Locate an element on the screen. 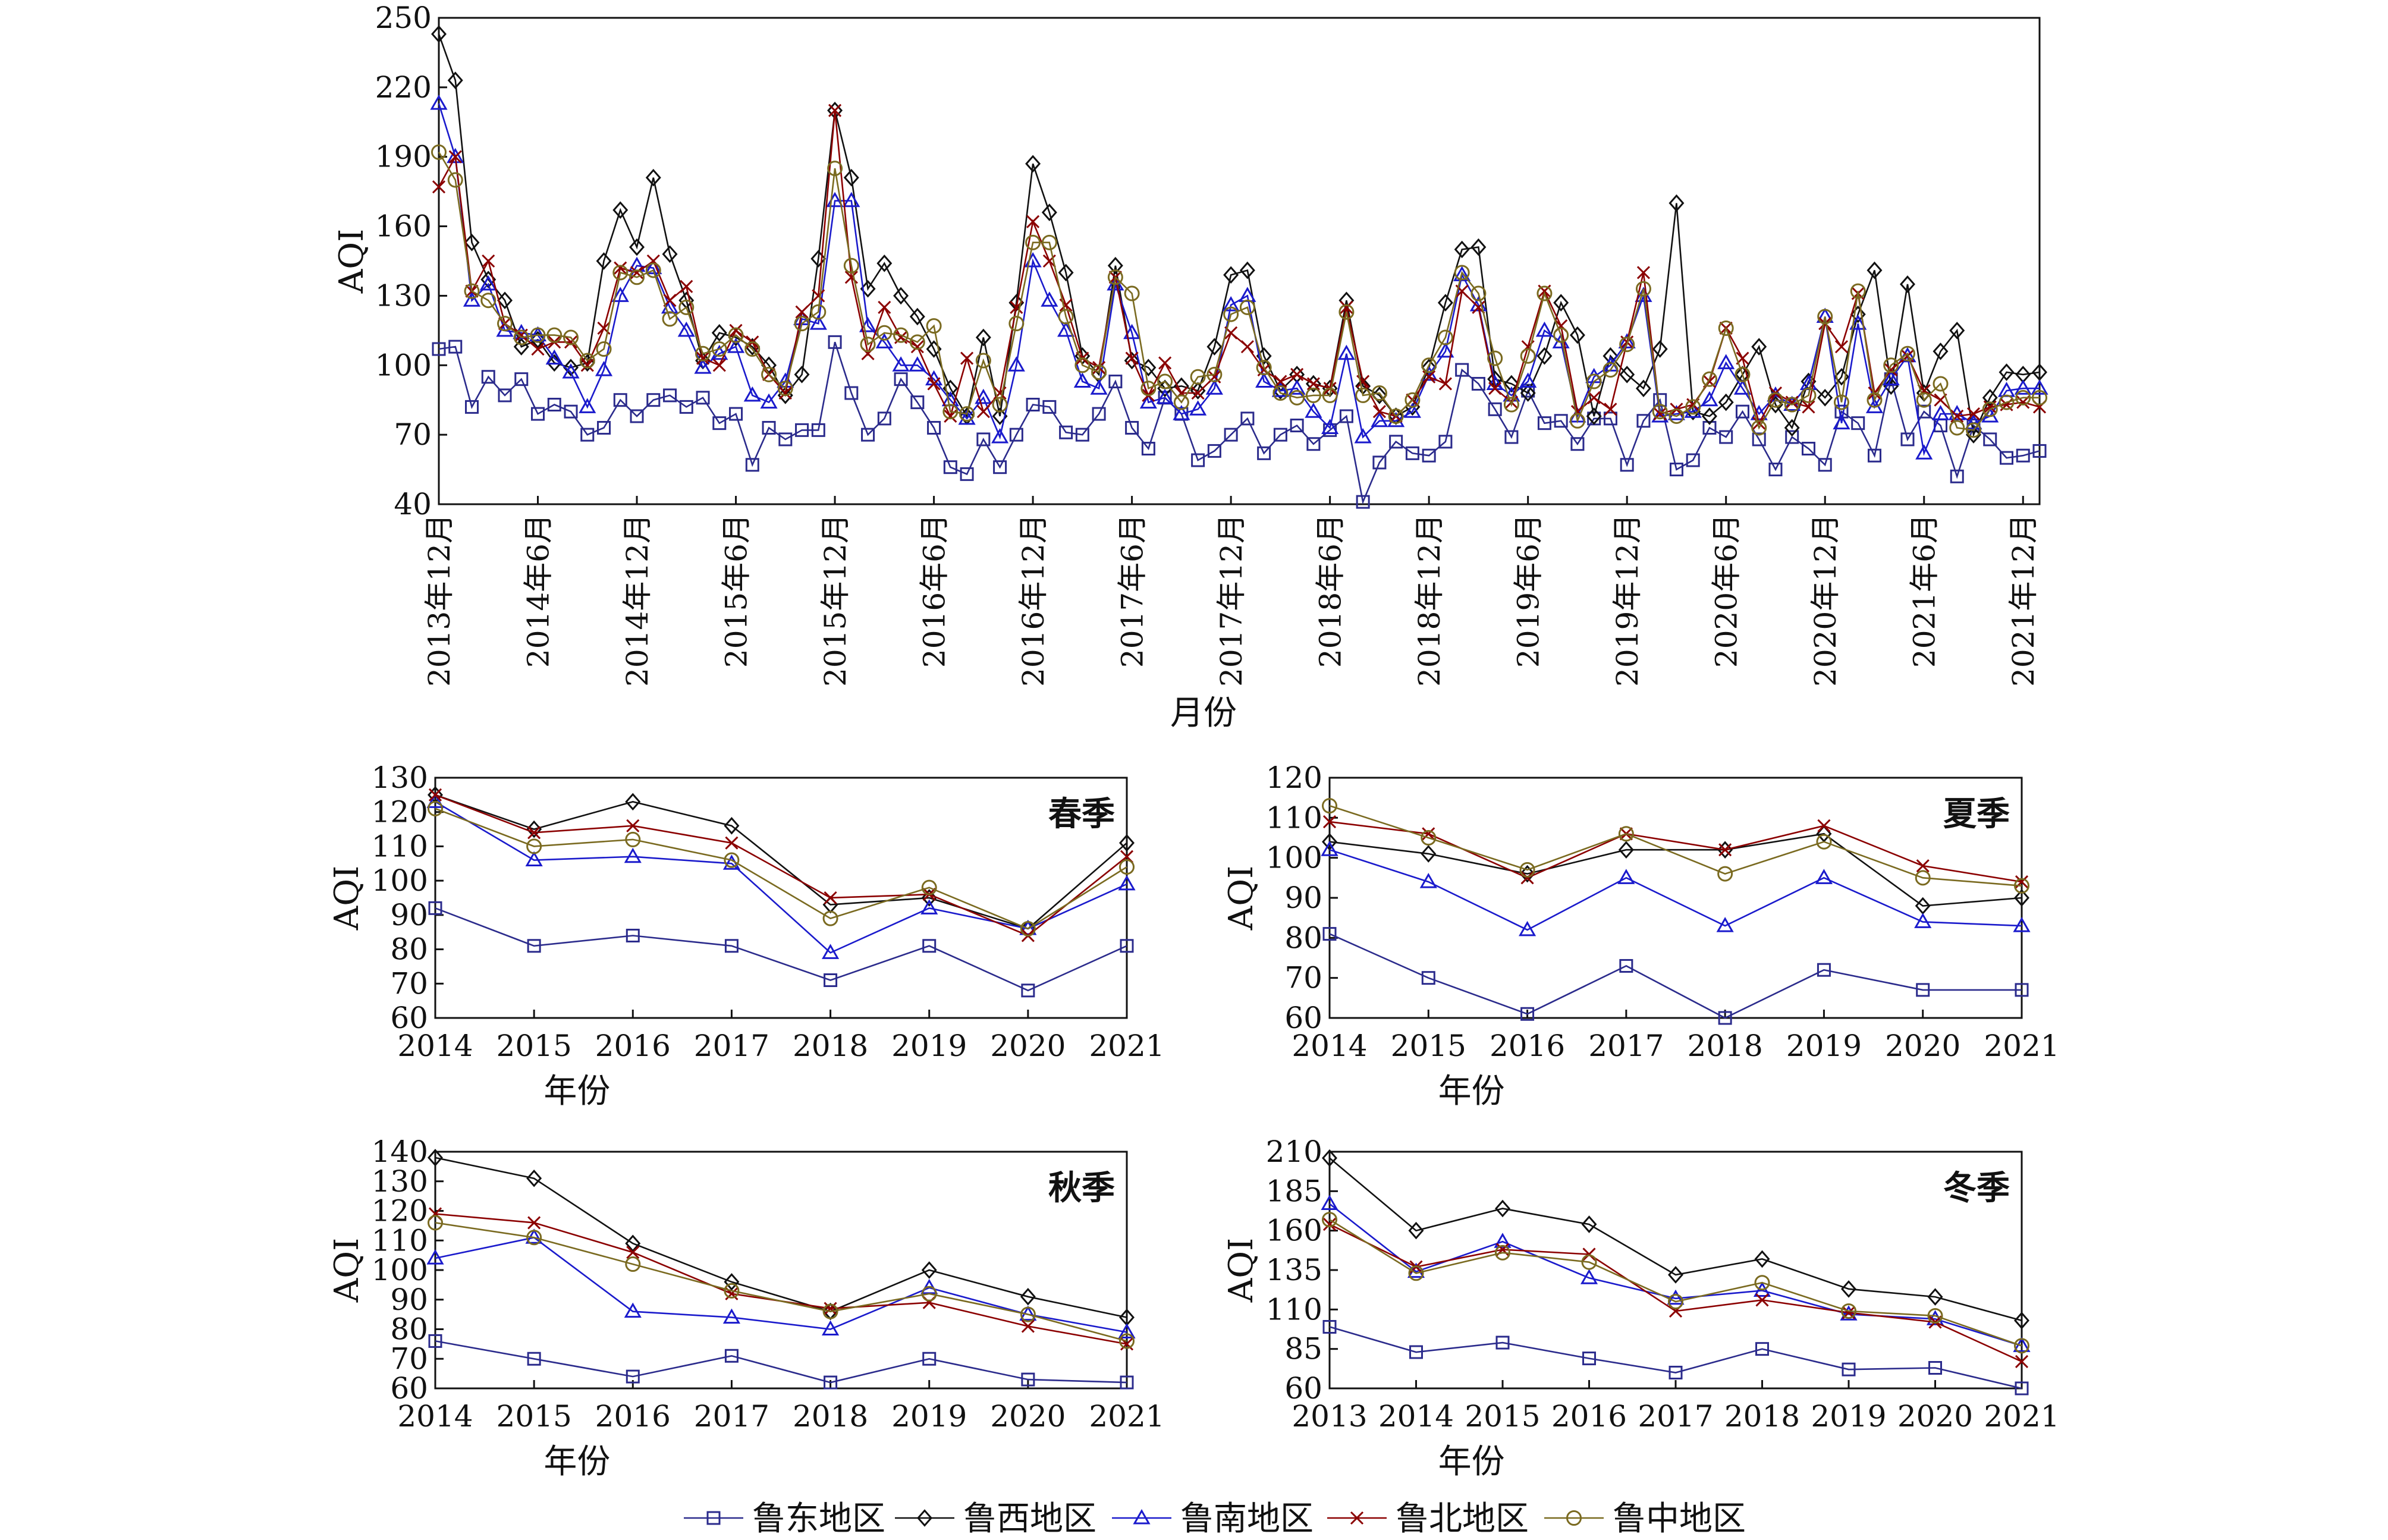 Image resolution: width=2388 pixels, height=1540 pixels. plot-frame is located at coordinates (1675, 898).